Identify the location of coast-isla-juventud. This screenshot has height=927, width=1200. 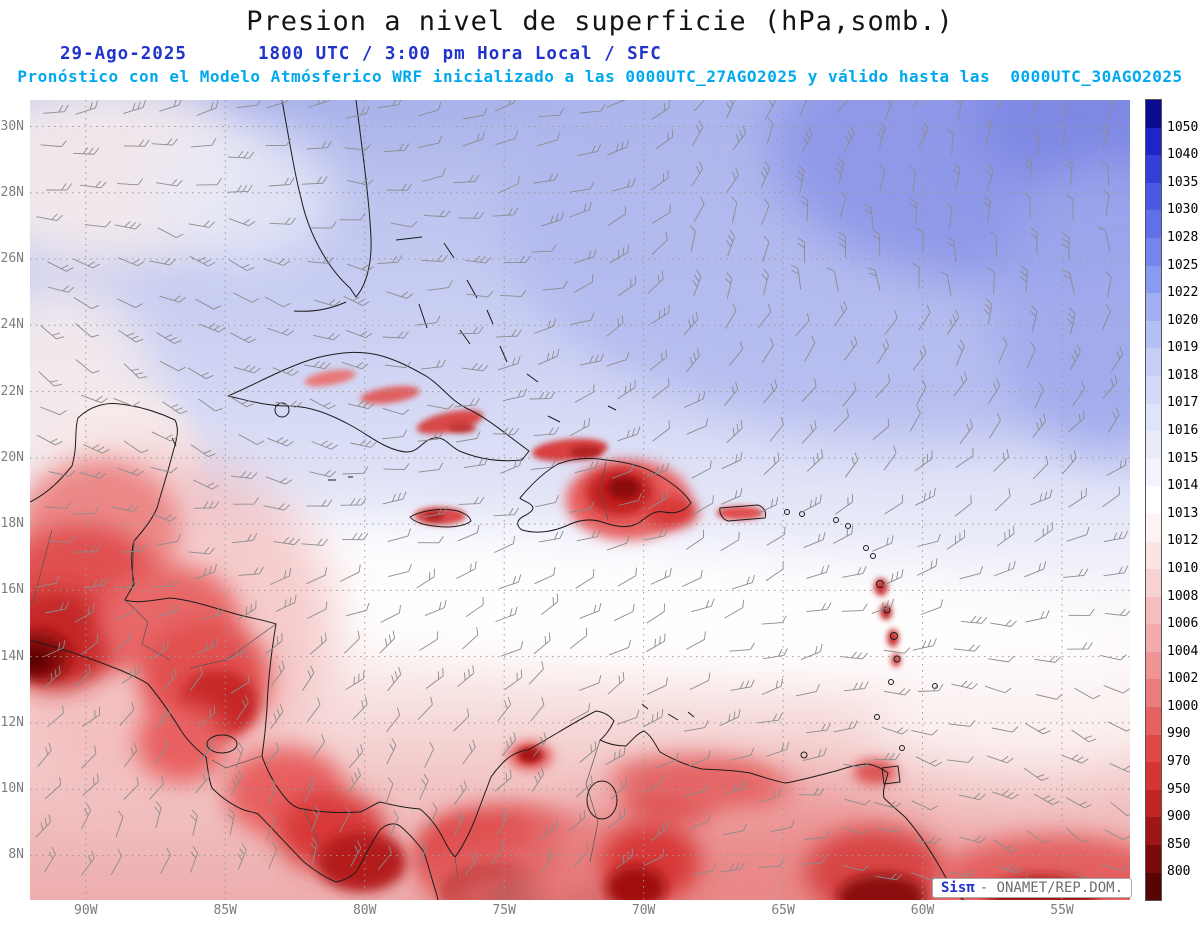
(282, 410).